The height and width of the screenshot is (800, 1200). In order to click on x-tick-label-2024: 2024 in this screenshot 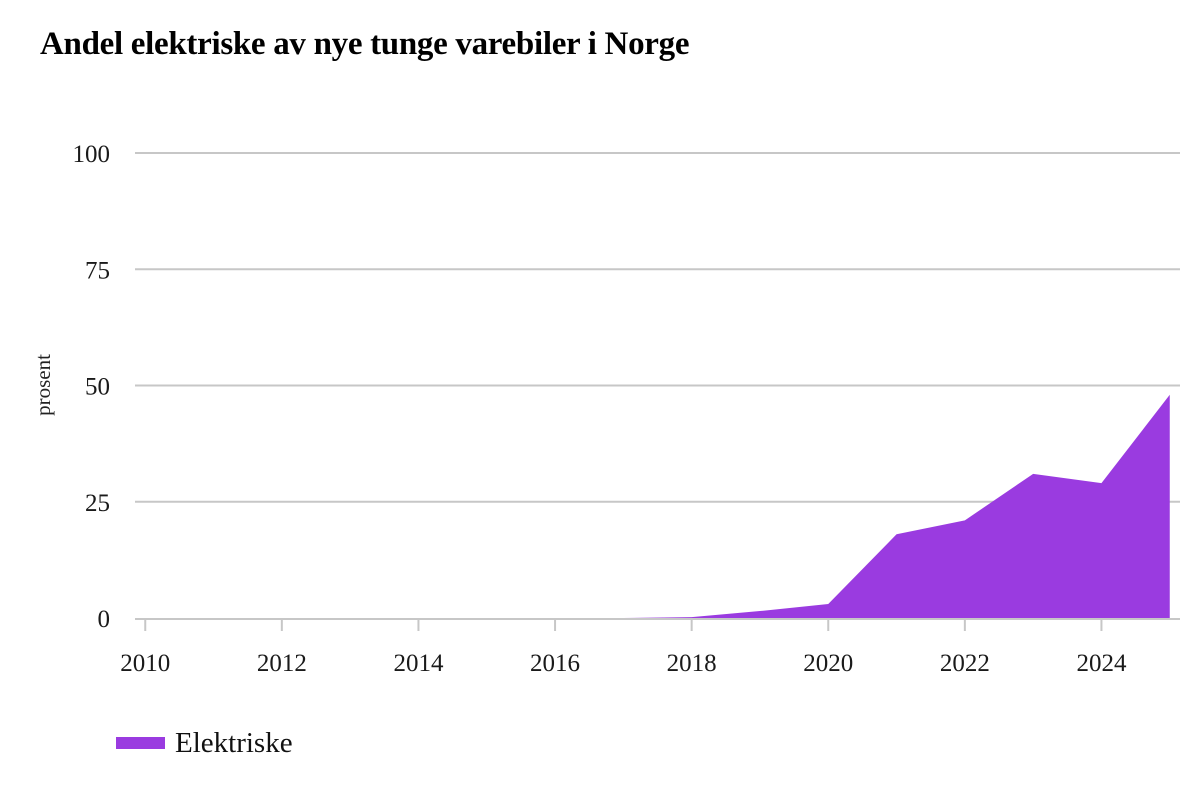, I will do `click(1101, 663)`.